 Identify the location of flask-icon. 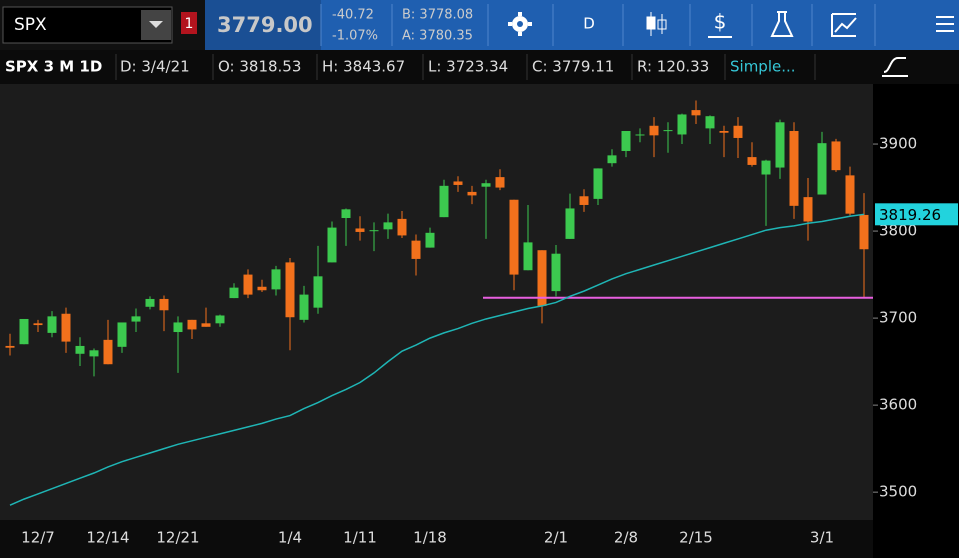
(782, 24).